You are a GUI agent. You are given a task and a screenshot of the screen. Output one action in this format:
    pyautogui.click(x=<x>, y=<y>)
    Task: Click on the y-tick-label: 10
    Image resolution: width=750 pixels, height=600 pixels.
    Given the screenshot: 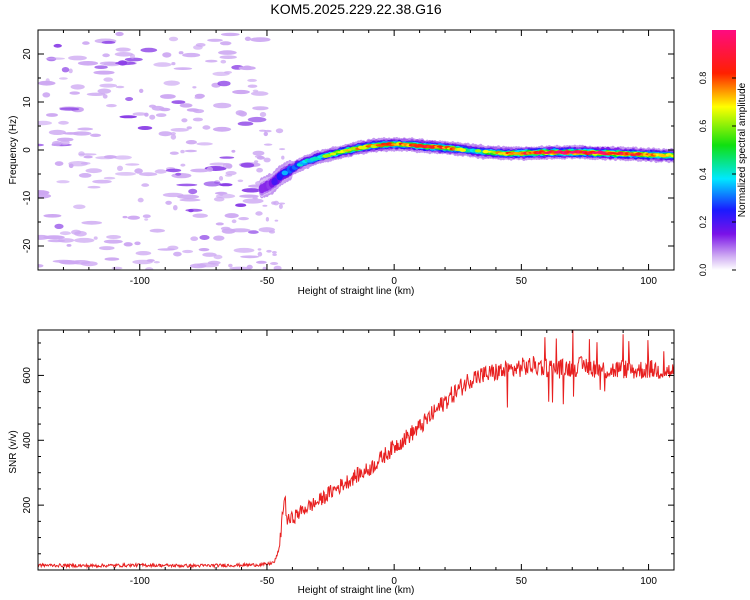 What is the action you would take?
    pyautogui.click(x=27, y=102)
    